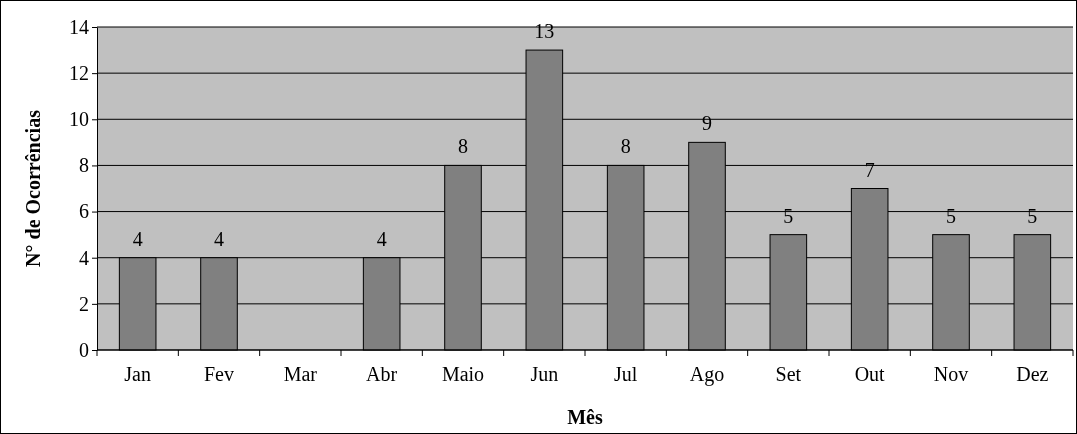 The height and width of the screenshot is (434, 1077). What do you see at coordinates (84, 211) in the screenshot?
I see `y-tick-label: 6` at bounding box center [84, 211].